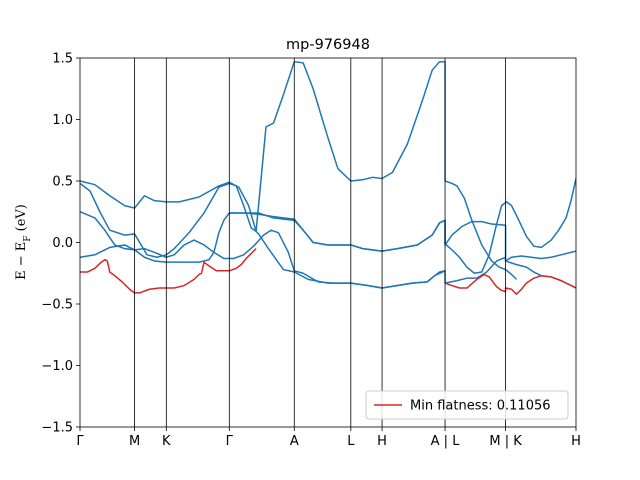 The width and height of the screenshot is (640, 480). Describe the element at coordinates (166, 441) in the screenshot. I see `x-tick-label-2: K` at that location.